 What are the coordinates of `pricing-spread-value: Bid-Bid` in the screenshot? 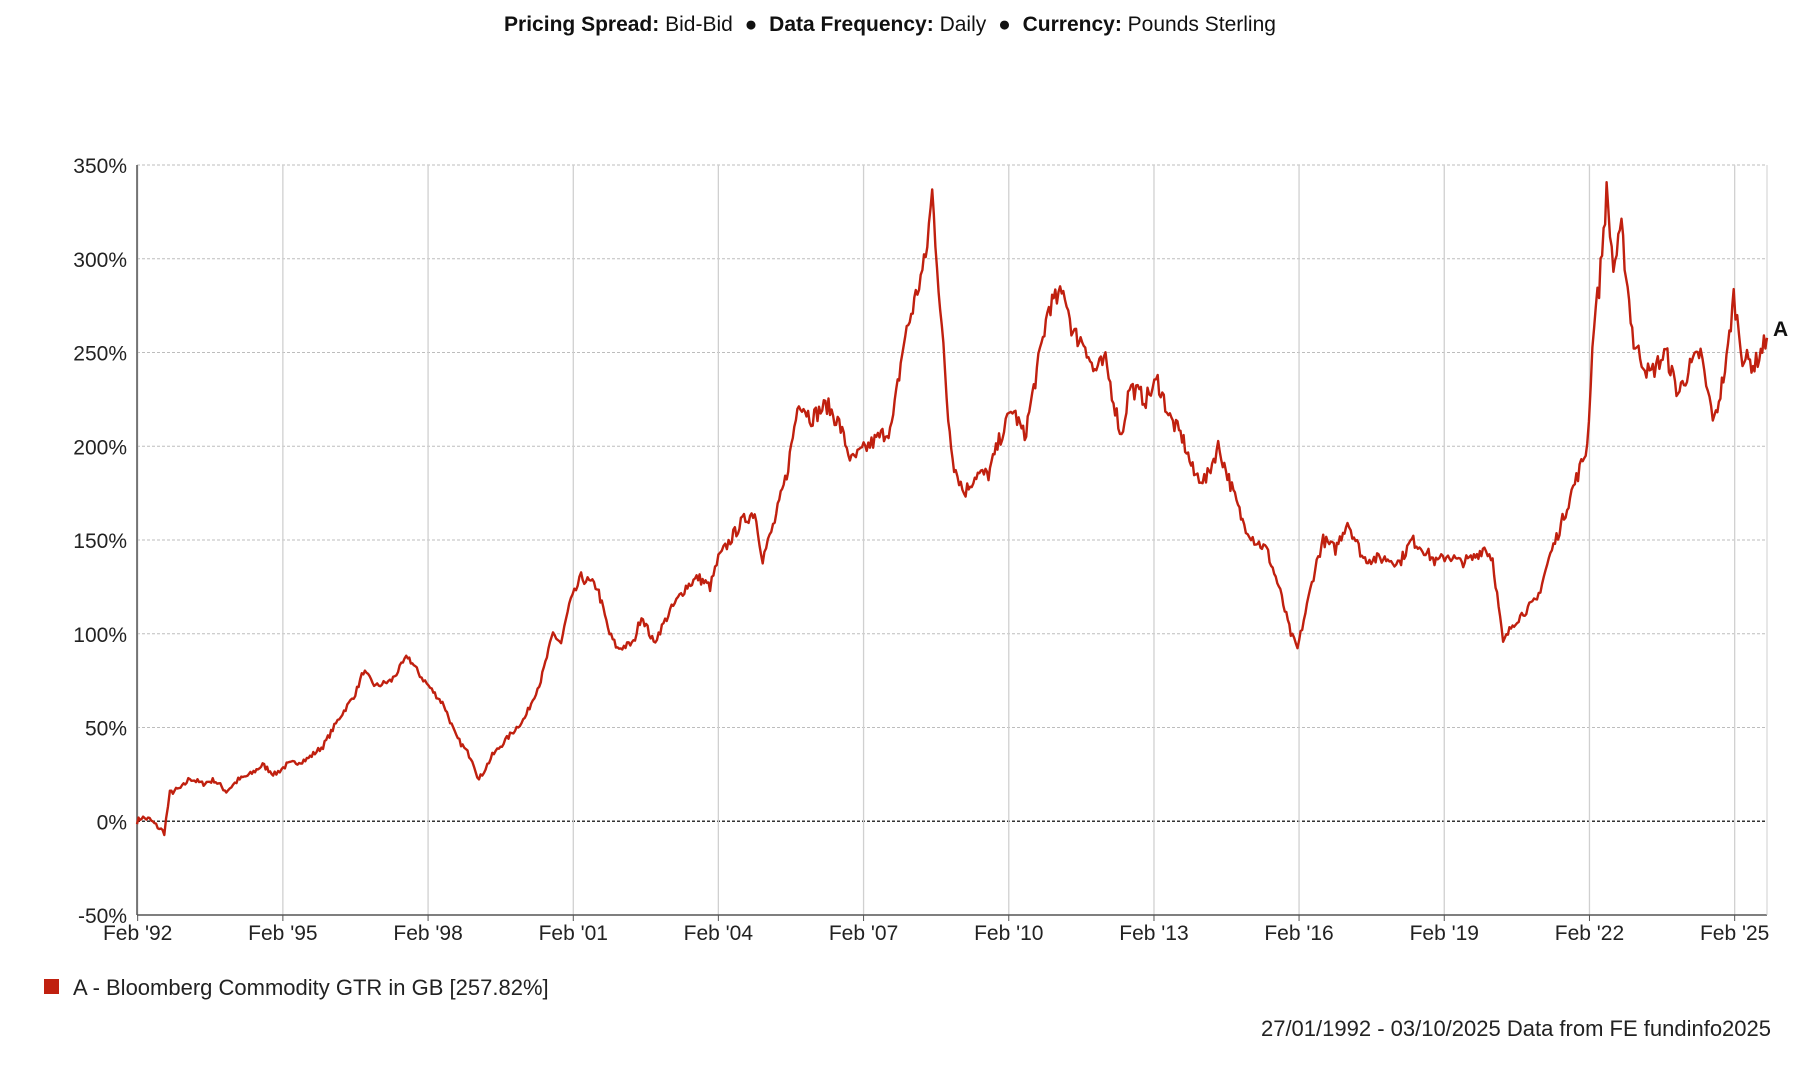 It's located at (699, 24).